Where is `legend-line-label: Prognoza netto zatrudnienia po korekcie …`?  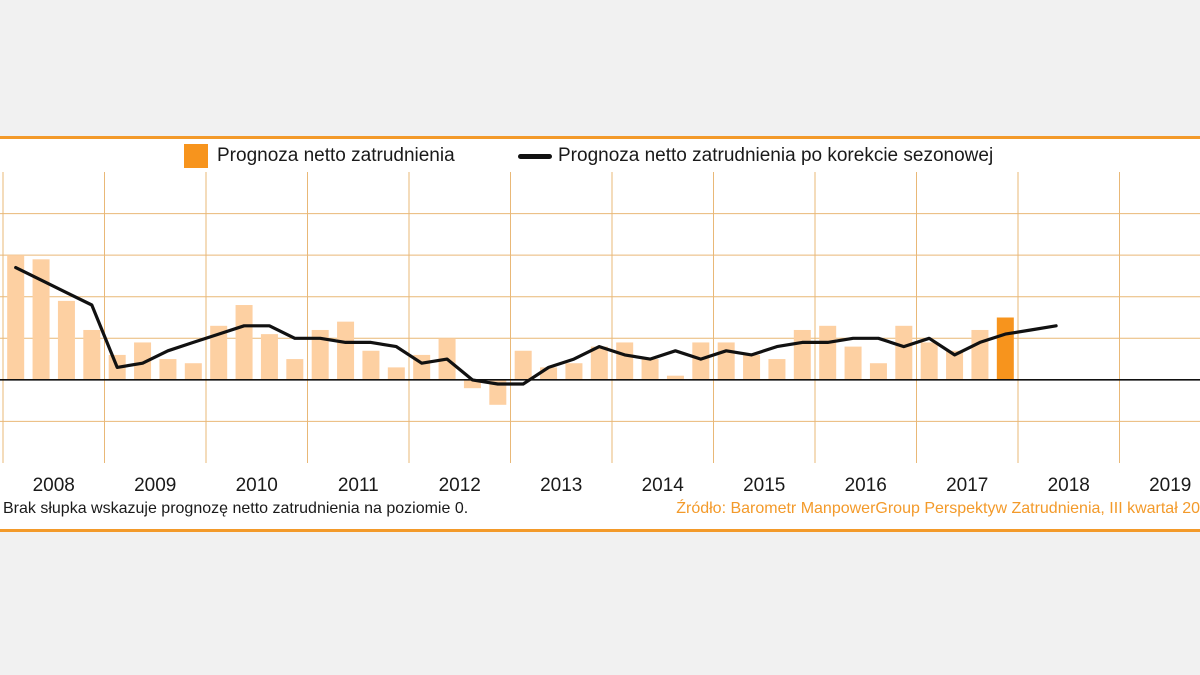
legend-line-label: Prognoza netto zatrudnienia po korekcie … is located at coordinates (776, 155).